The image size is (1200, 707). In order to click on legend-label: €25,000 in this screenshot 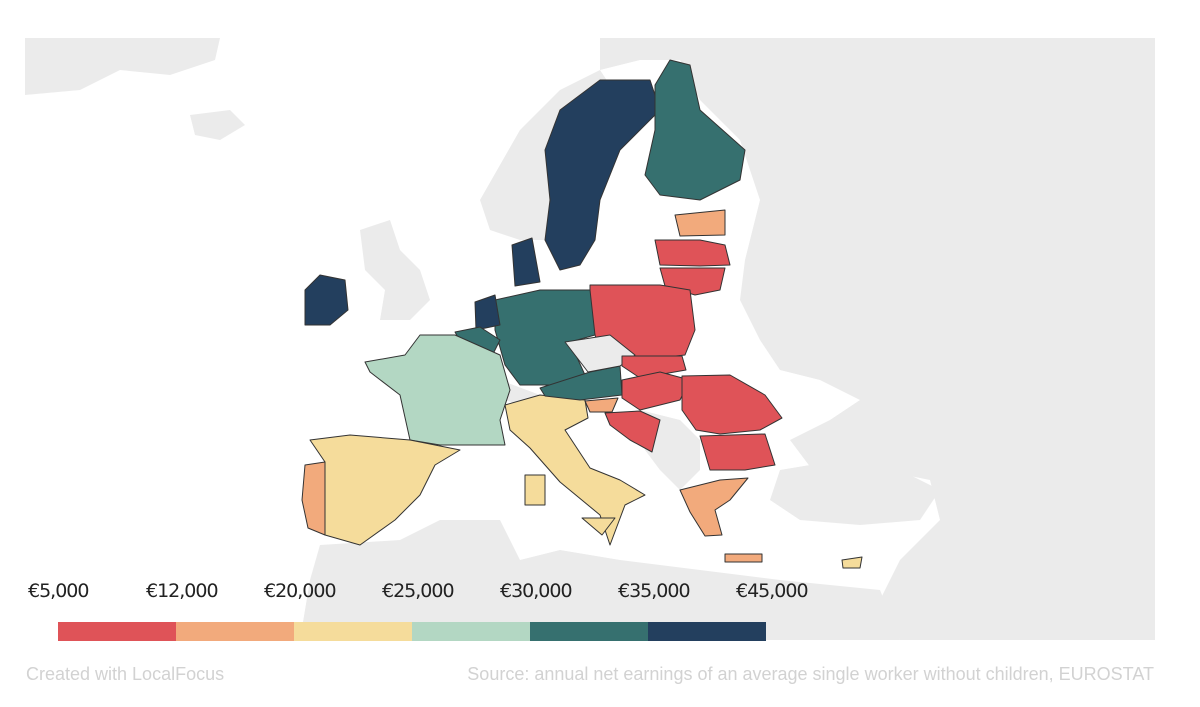, I will do `click(418, 591)`.